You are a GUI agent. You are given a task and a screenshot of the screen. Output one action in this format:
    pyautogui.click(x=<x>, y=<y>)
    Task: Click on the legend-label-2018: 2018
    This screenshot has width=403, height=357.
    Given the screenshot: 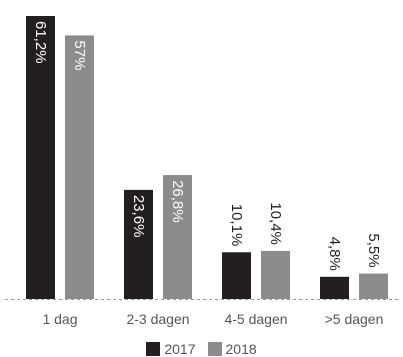 What is the action you would take?
    pyautogui.click(x=241, y=349)
    